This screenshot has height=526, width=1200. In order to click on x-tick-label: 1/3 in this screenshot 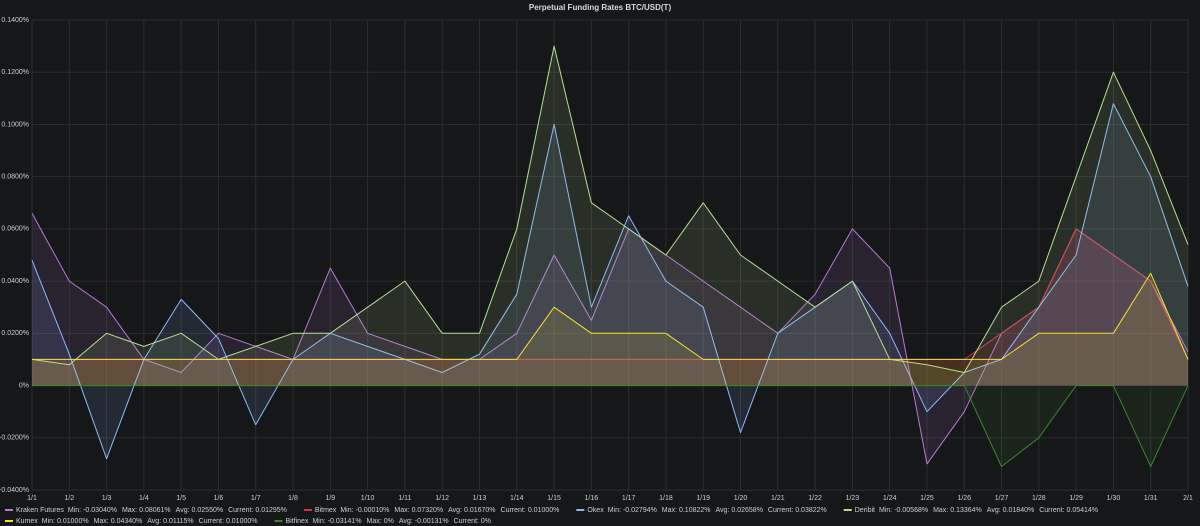, I will do `click(107, 498)`.